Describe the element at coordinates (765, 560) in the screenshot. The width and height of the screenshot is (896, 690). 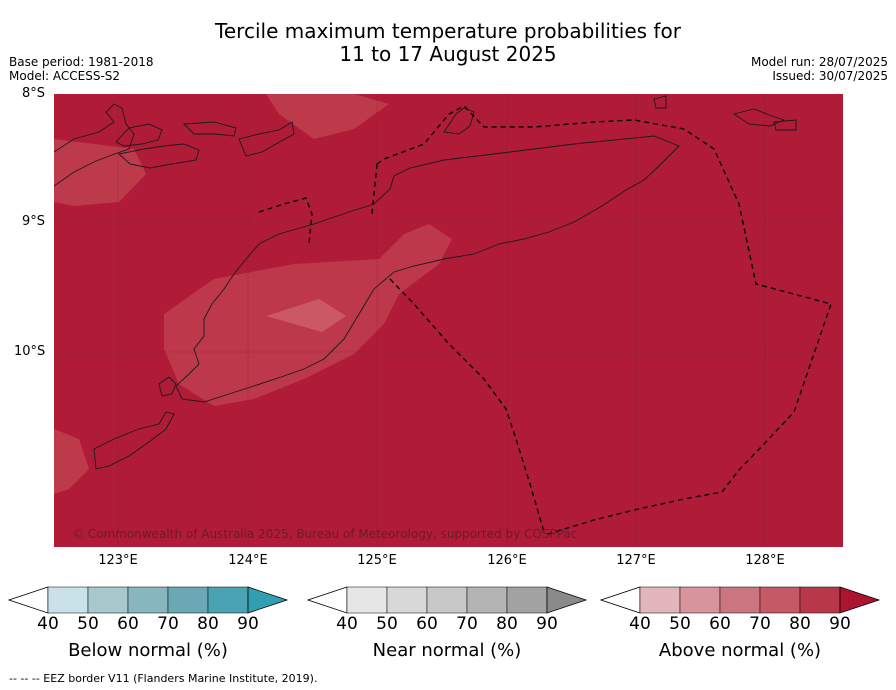
I see `lon-label-128e: 128°E` at that location.